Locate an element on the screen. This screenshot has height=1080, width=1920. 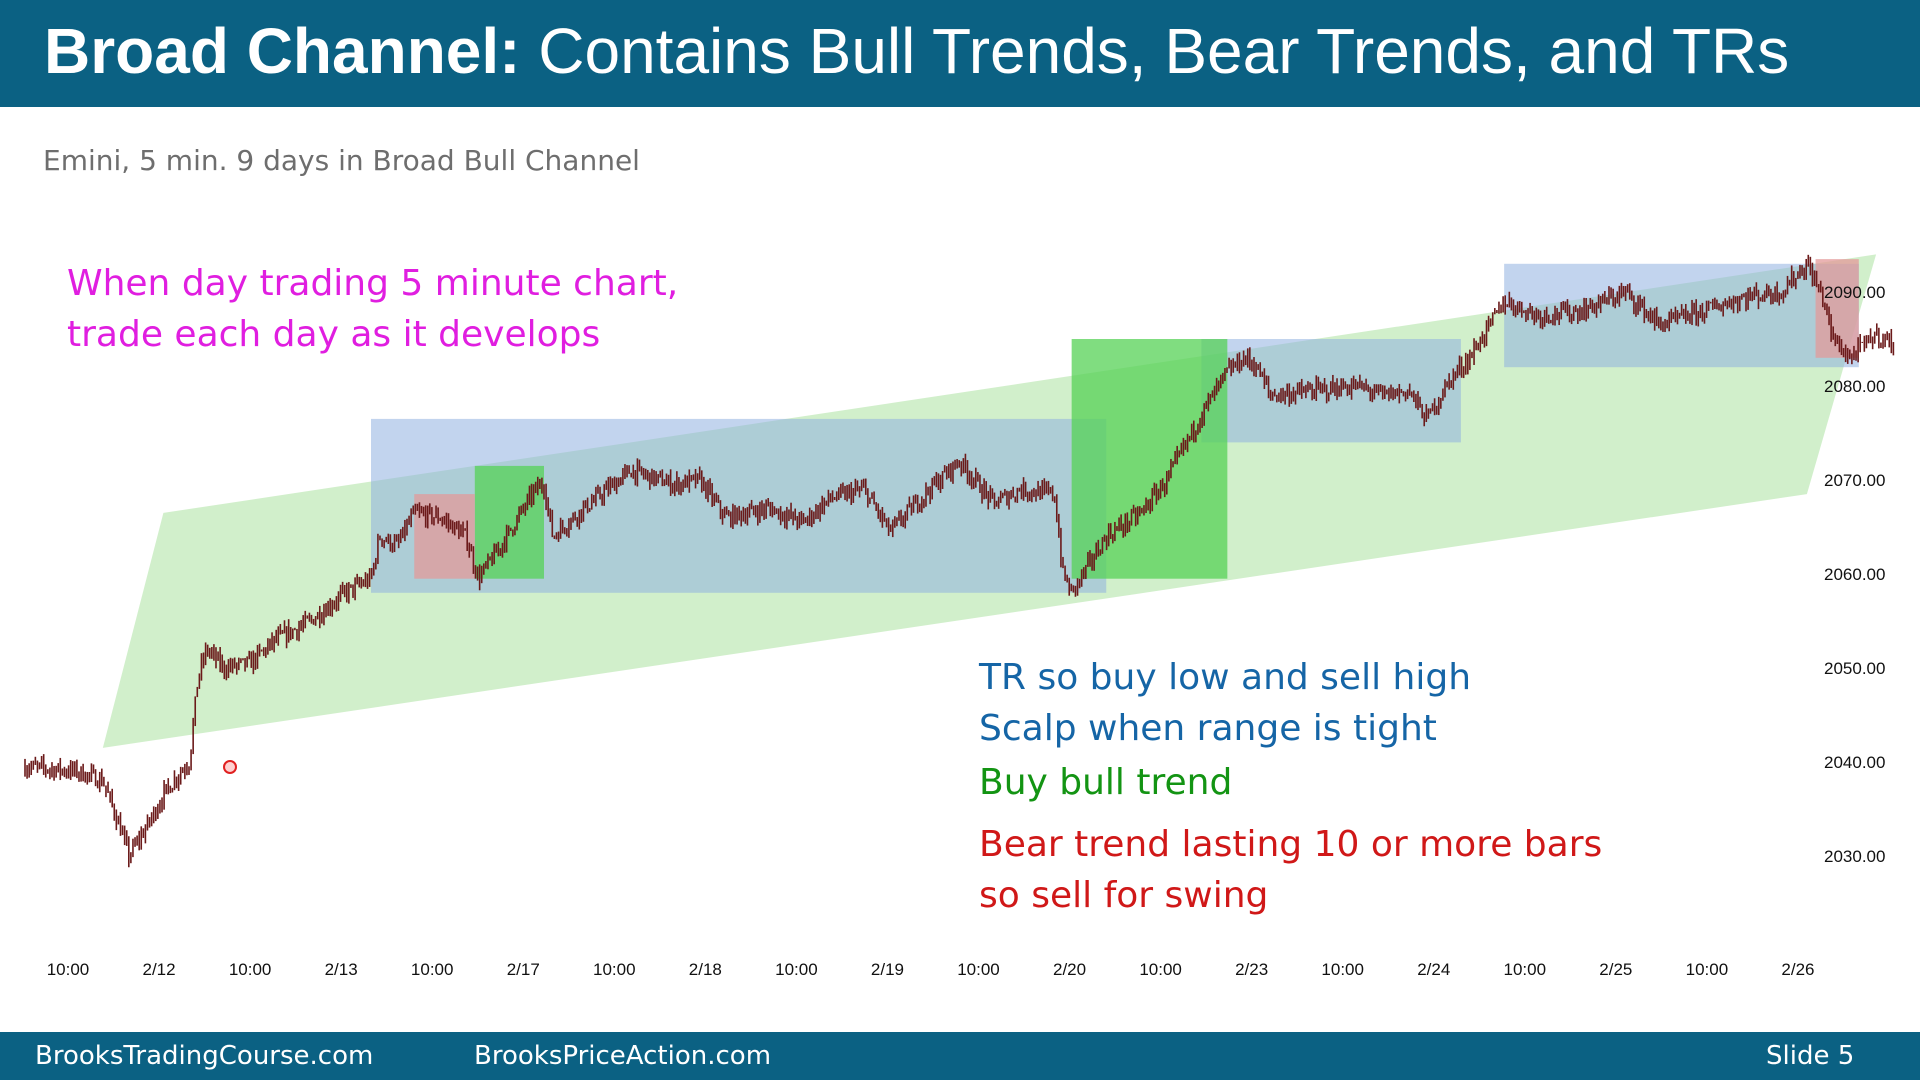
x-tick-label: 2/24 is located at coordinates (1433, 969).